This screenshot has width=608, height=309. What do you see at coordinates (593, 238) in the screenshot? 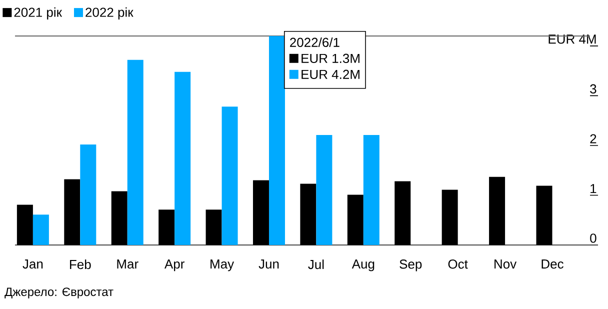
I see `y-tick-label: 0` at bounding box center [593, 238].